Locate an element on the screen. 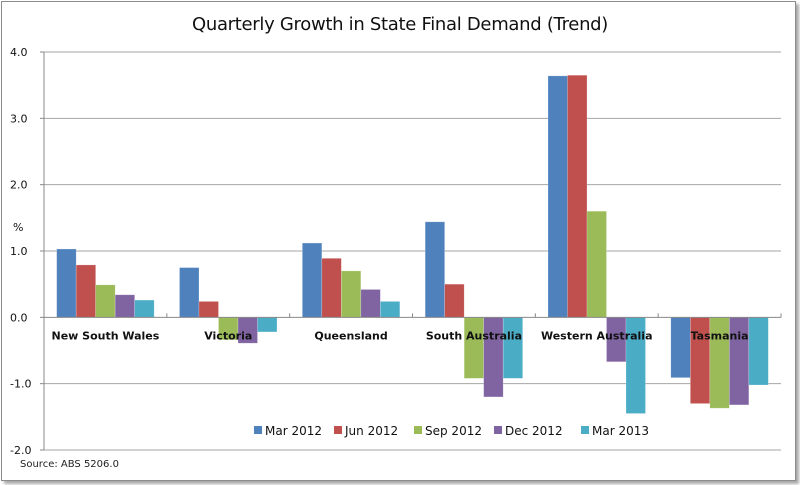  y-tick-label: 3.0 is located at coordinates (19, 118).